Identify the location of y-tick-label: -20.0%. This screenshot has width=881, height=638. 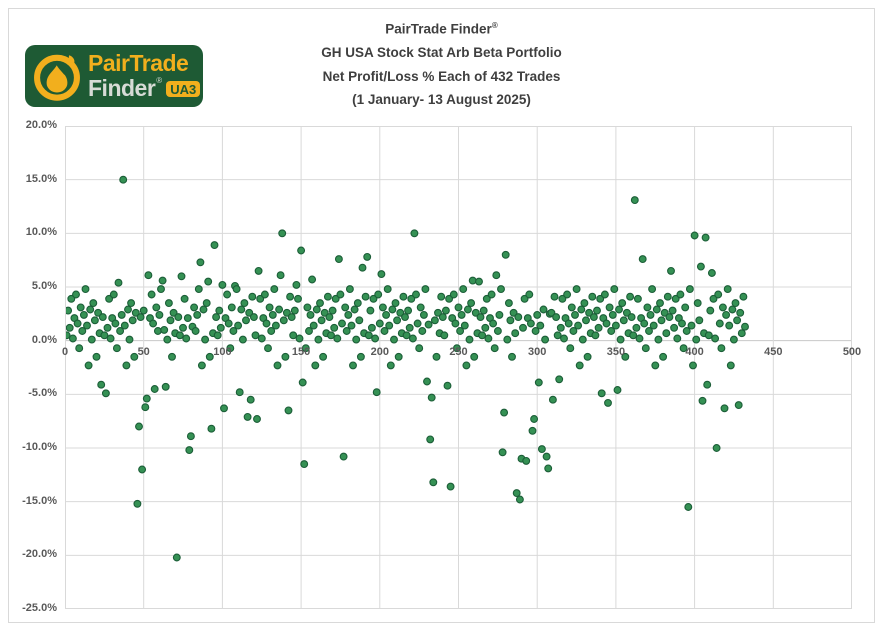
(39, 554).